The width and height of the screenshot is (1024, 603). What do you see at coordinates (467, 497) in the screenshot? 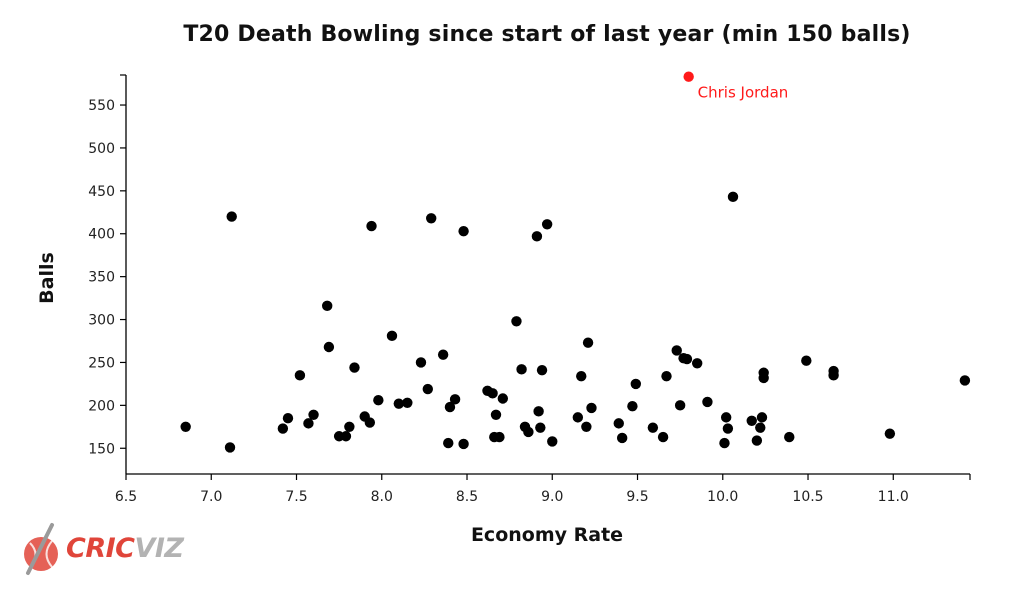
I see `x-tick-label: 8.5` at bounding box center [467, 497].